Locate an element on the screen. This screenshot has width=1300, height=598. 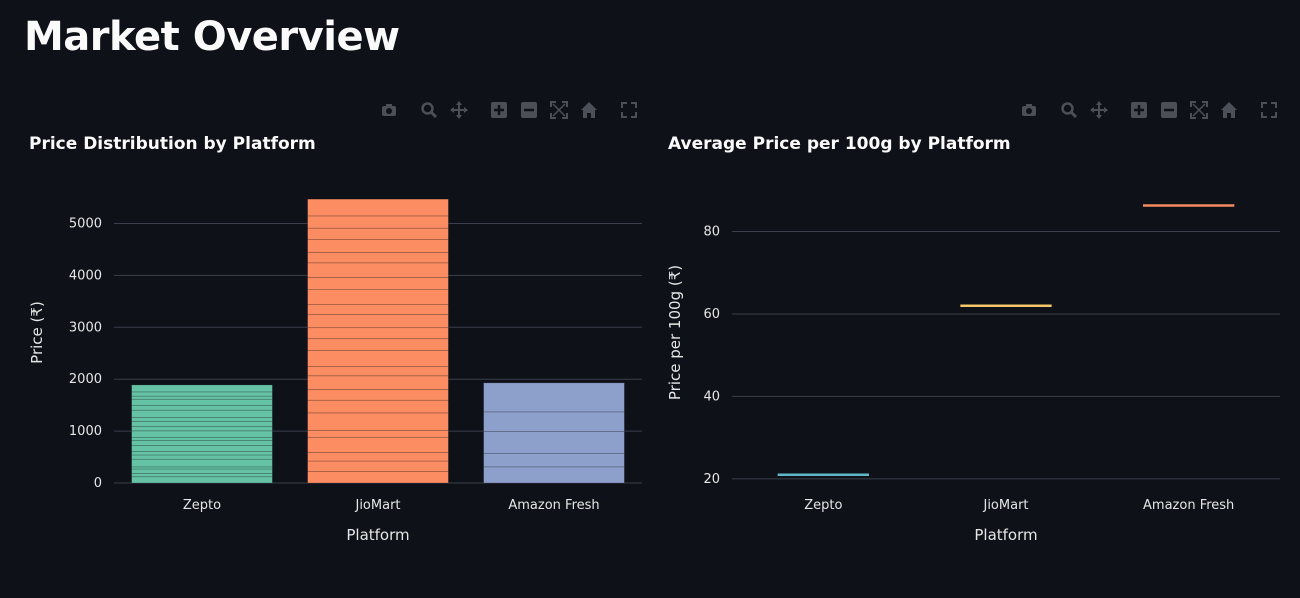
y-tick-label: 3000 is located at coordinates (85, 327).